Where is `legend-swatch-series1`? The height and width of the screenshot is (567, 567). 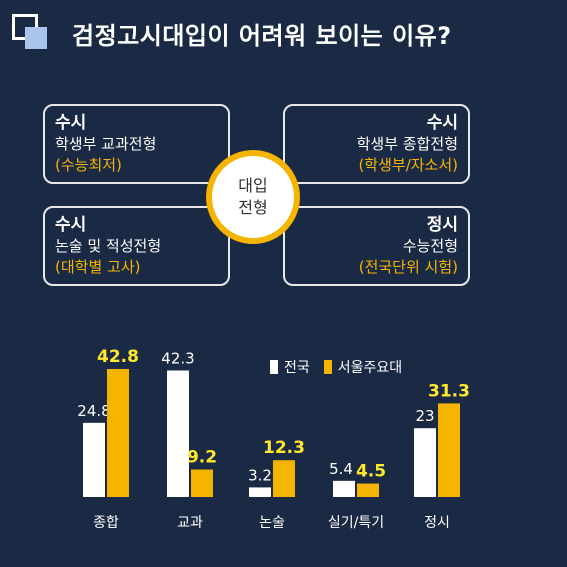 legend-swatch-series1 is located at coordinates (274, 367).